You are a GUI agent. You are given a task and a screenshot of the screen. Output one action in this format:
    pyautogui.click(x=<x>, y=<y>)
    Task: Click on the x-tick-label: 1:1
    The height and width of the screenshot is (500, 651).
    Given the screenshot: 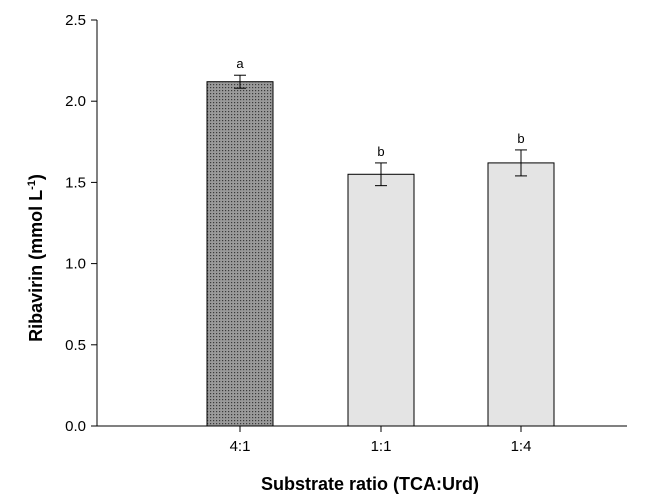 What is the action you would take?
    pyautogui.click(x=381, y=446)
    